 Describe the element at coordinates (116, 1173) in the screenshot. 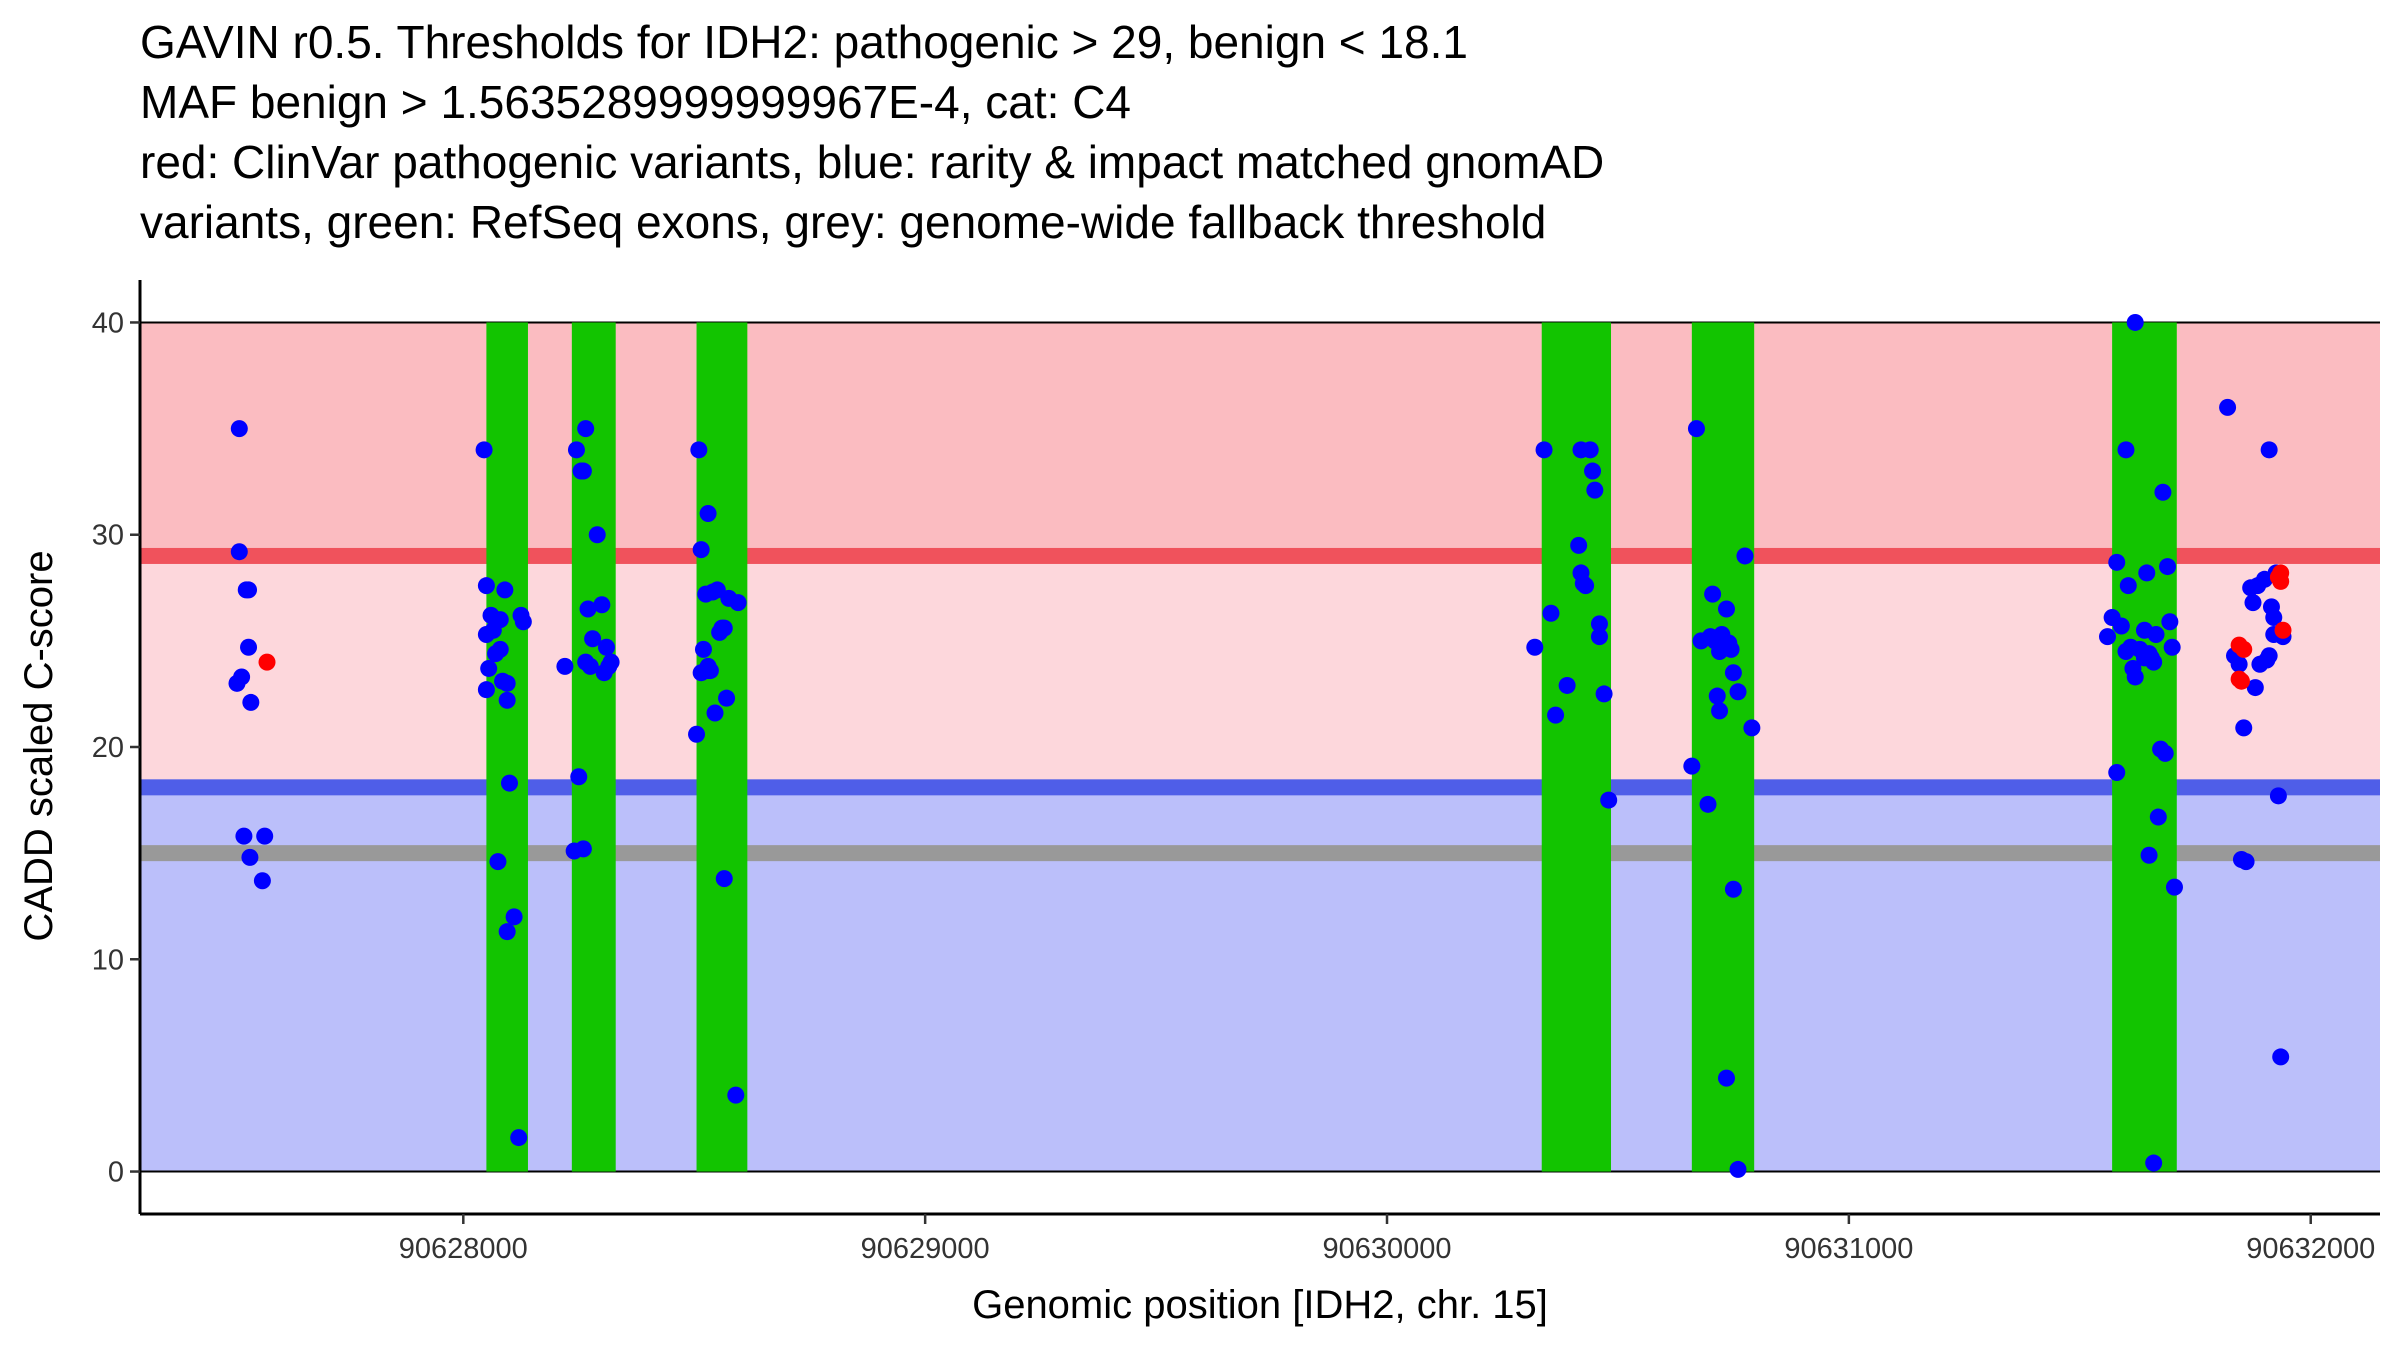

I see `y-tick-label-0: 0` at that location.